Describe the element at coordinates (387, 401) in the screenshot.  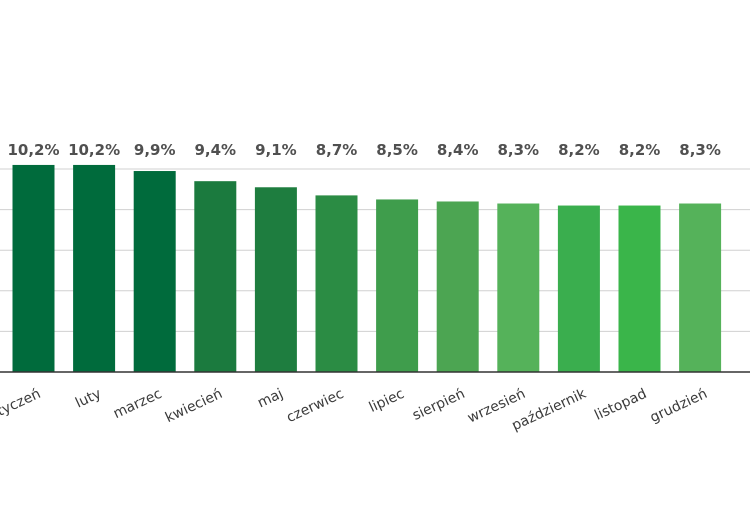
I see `category-label: lipiec` at that location.